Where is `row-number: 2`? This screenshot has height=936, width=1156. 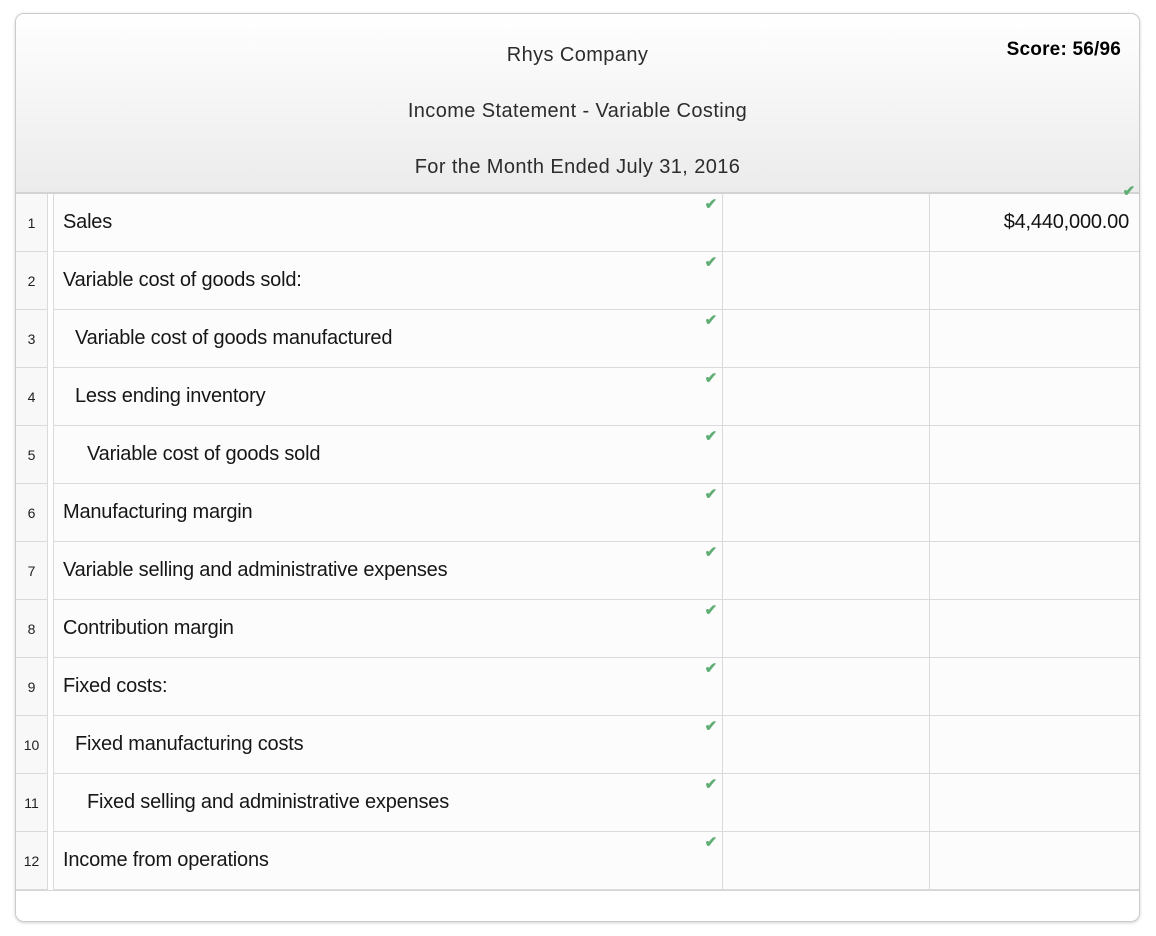 row-number: 2 is located at coordinates (31, 280).